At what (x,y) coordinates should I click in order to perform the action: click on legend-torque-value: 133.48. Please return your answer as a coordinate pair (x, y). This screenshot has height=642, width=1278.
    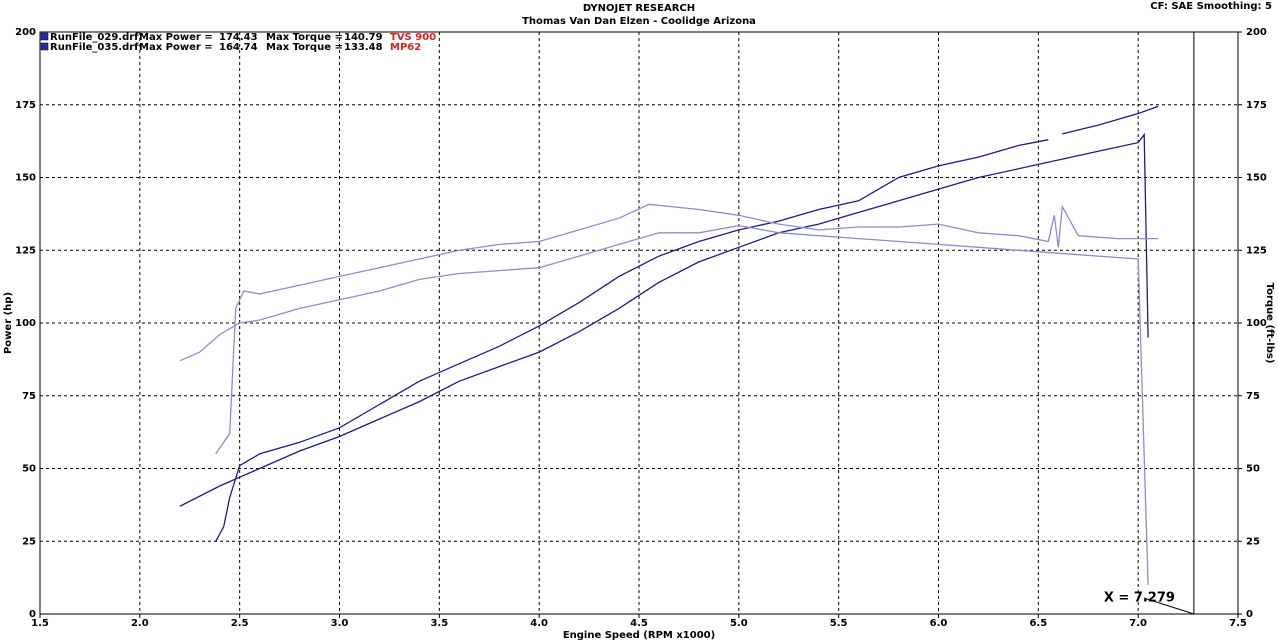
    Looking at the image, I should click on (363, 47).